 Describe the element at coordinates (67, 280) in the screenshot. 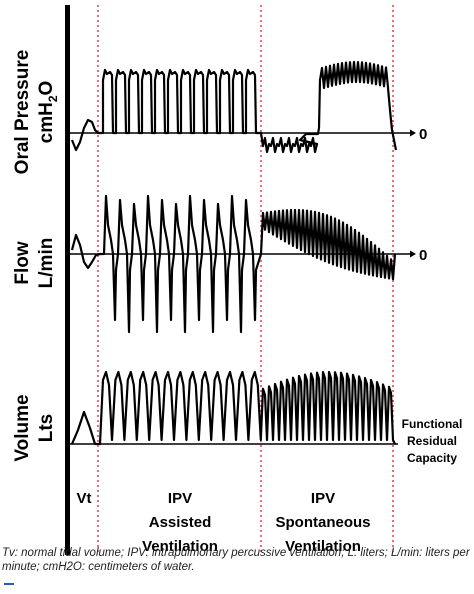

I see `y-axis-bar` at that location.